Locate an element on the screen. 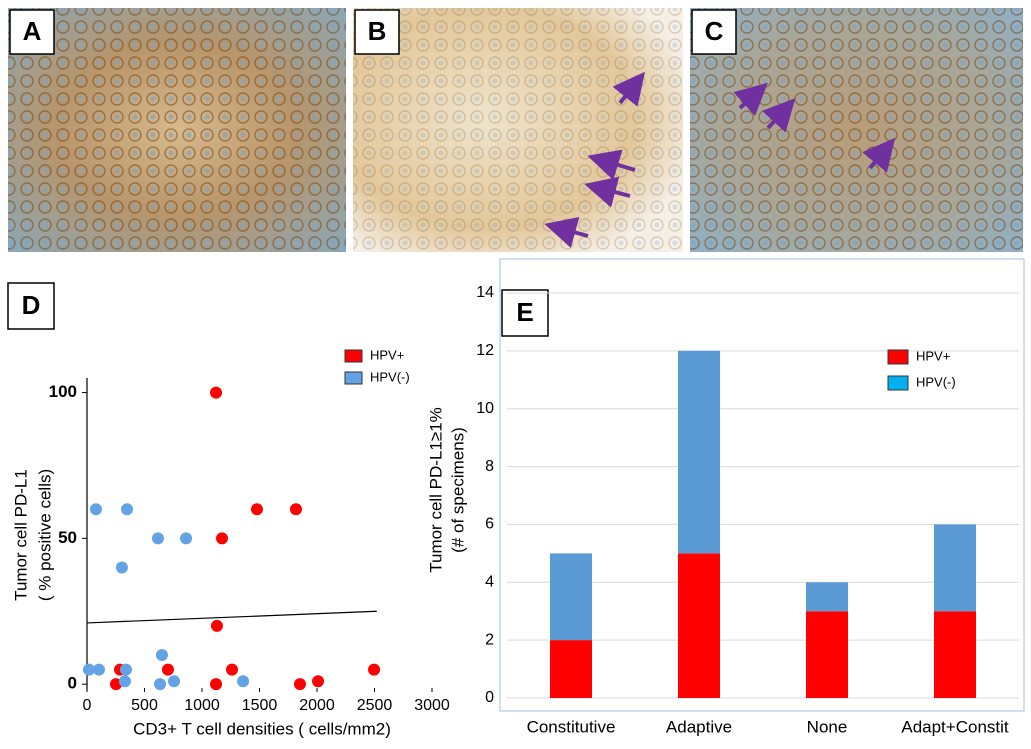  panel-label: B is located at coordinates (377, 31).